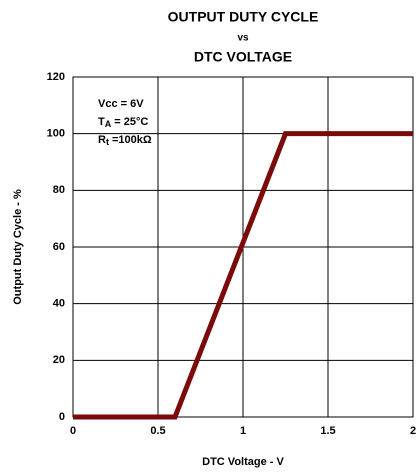  I want to click on annotation-text: = 25°C, so click(129, 122).